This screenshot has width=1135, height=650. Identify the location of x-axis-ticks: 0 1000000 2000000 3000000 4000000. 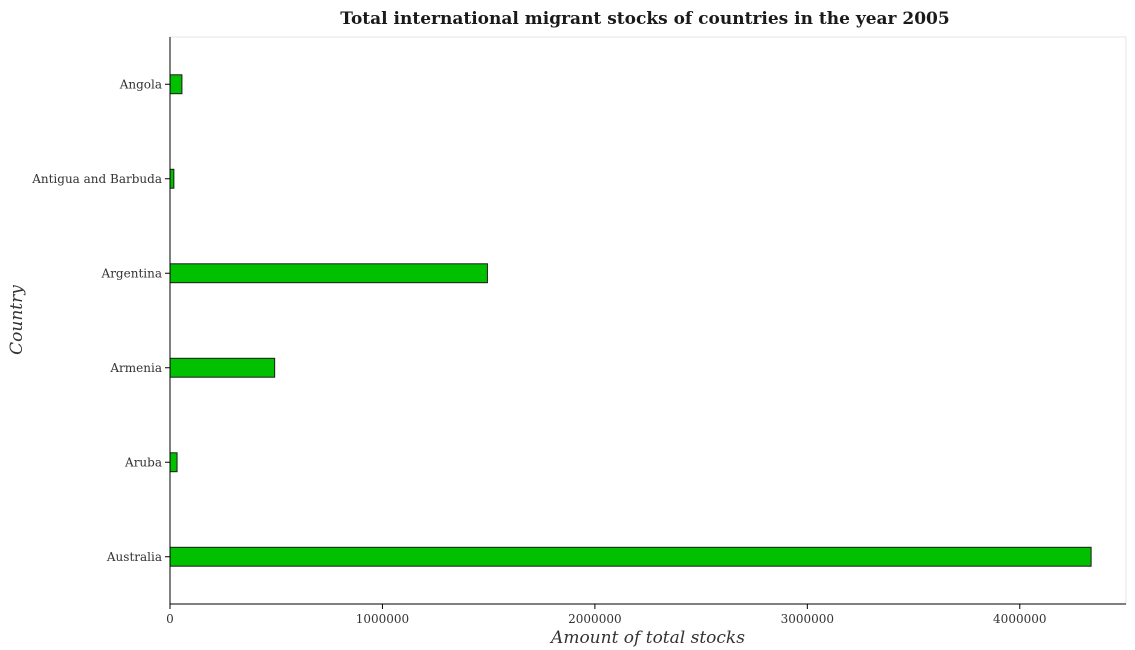
(606, 615).